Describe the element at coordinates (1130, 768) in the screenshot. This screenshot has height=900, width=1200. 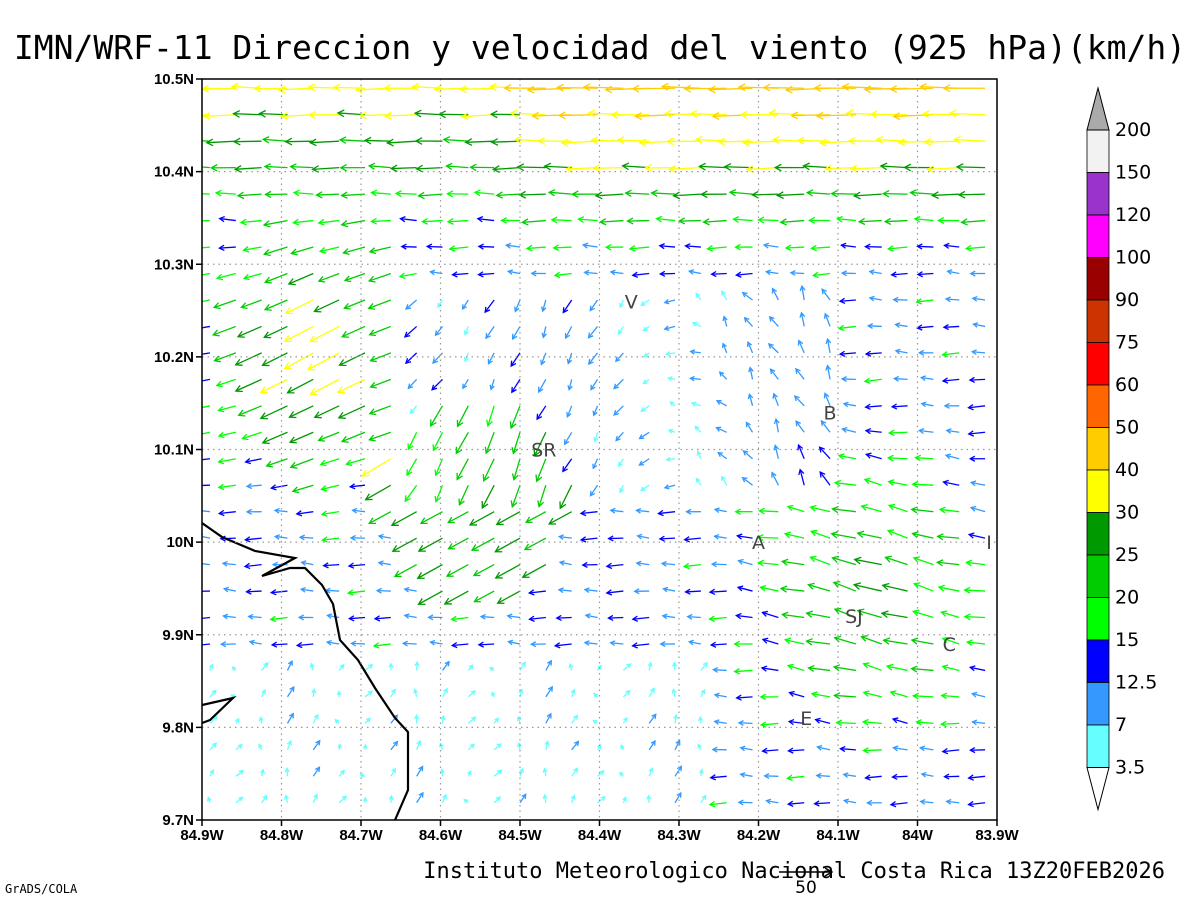
I see `colorbar-label: 3.5` at that location.